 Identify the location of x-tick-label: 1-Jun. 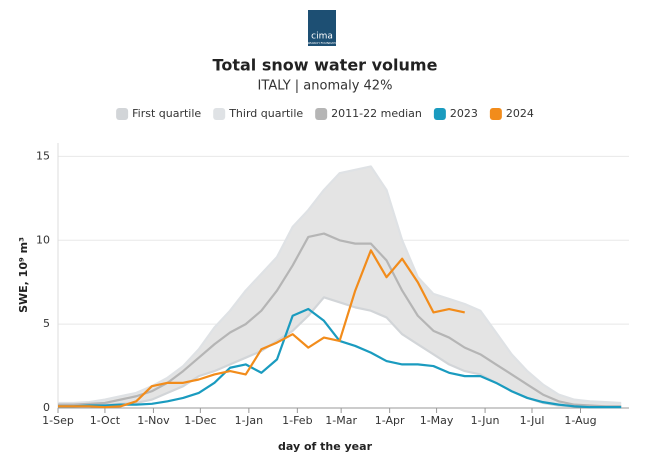
(485, 420).